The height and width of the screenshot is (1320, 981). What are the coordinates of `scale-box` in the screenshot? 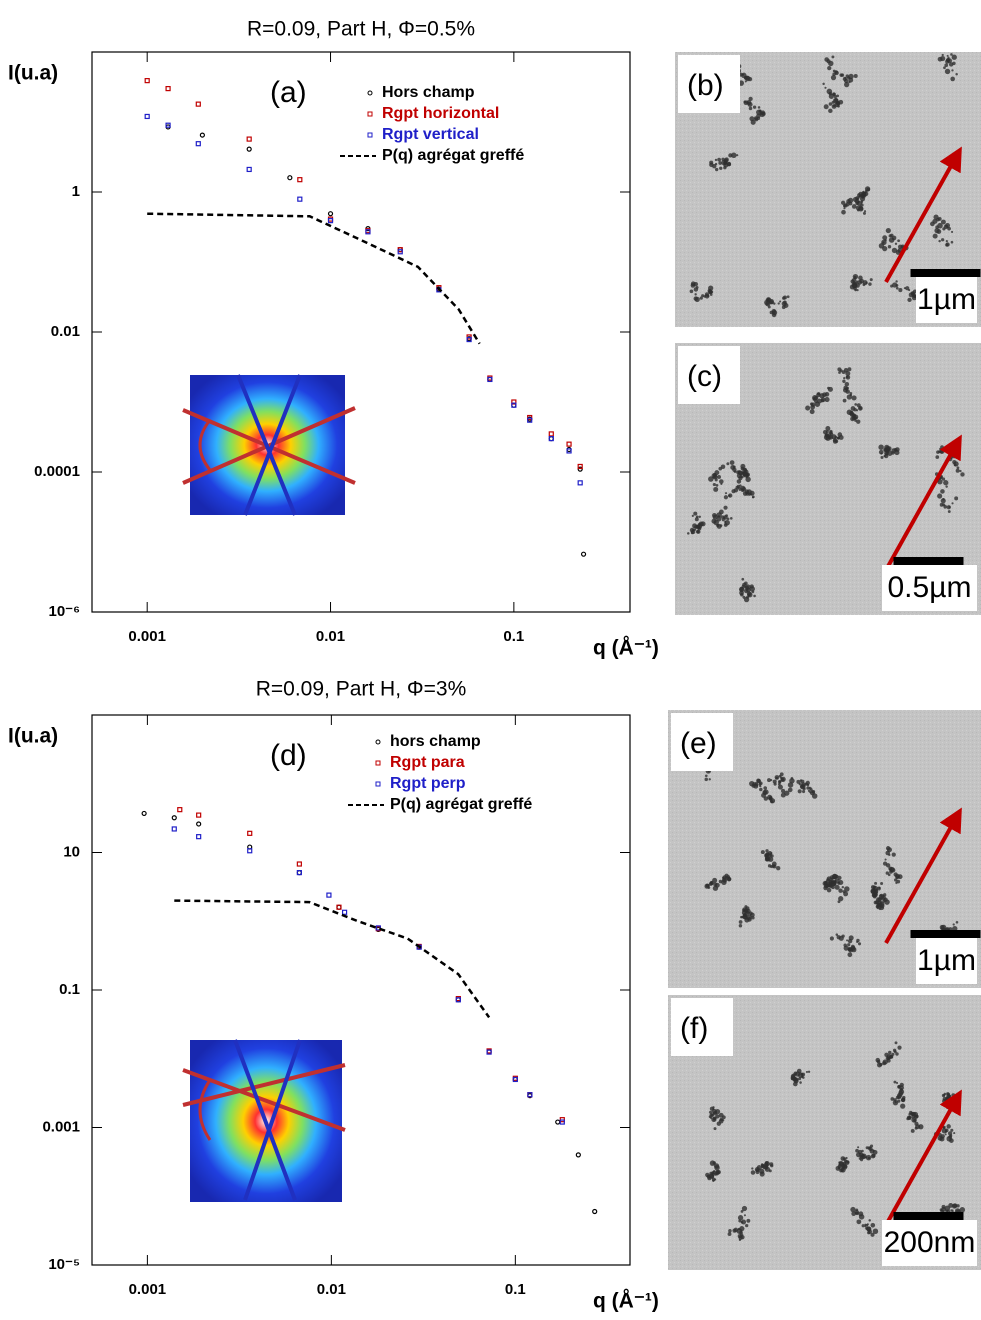 It's located at (929, 1243).